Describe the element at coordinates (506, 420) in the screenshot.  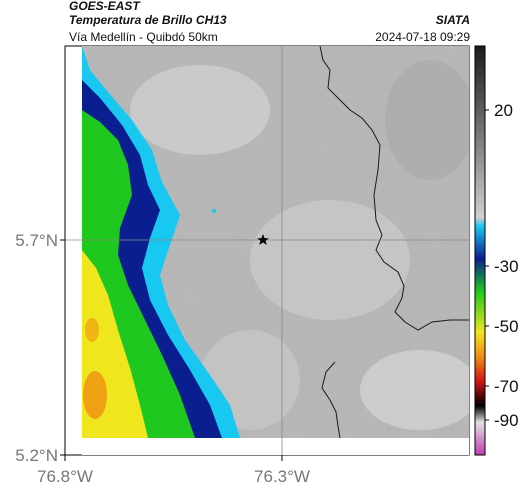
I see `colorbar-tick-minus90: -90` at that location.